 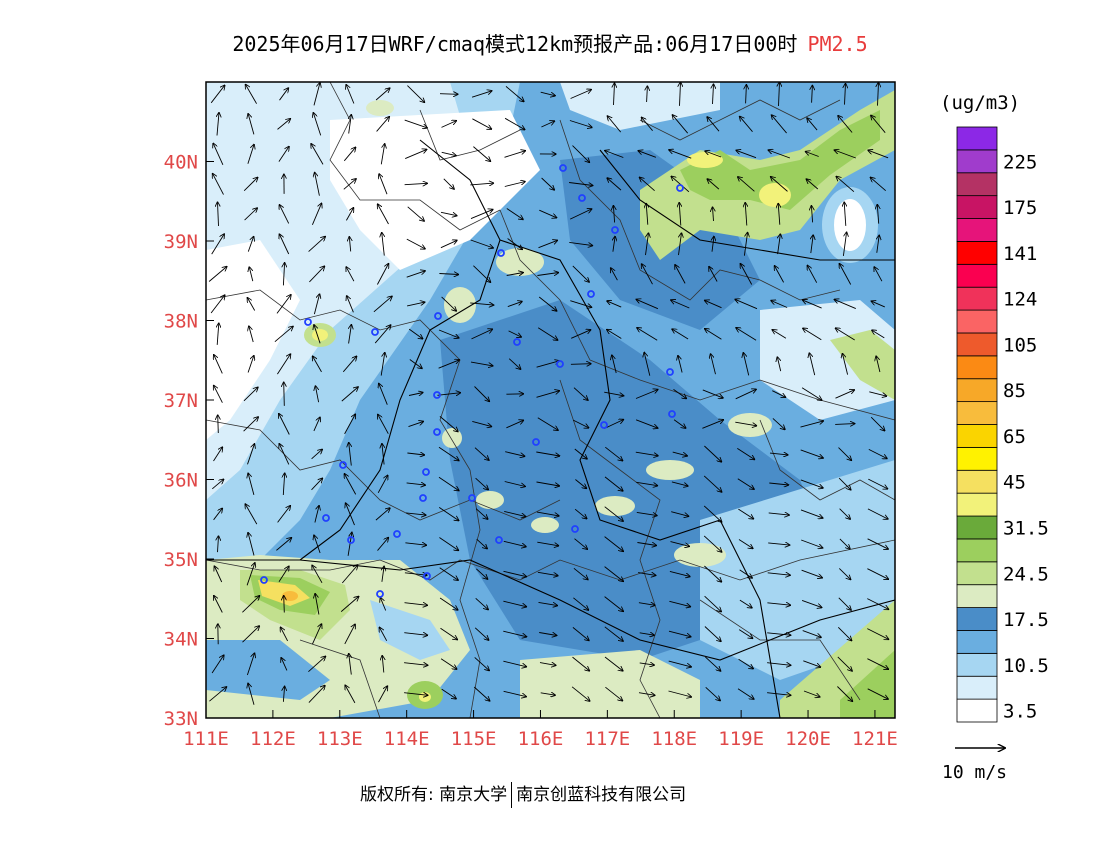 I want to click on legend-label: 225, so click(x=1020, y=162).